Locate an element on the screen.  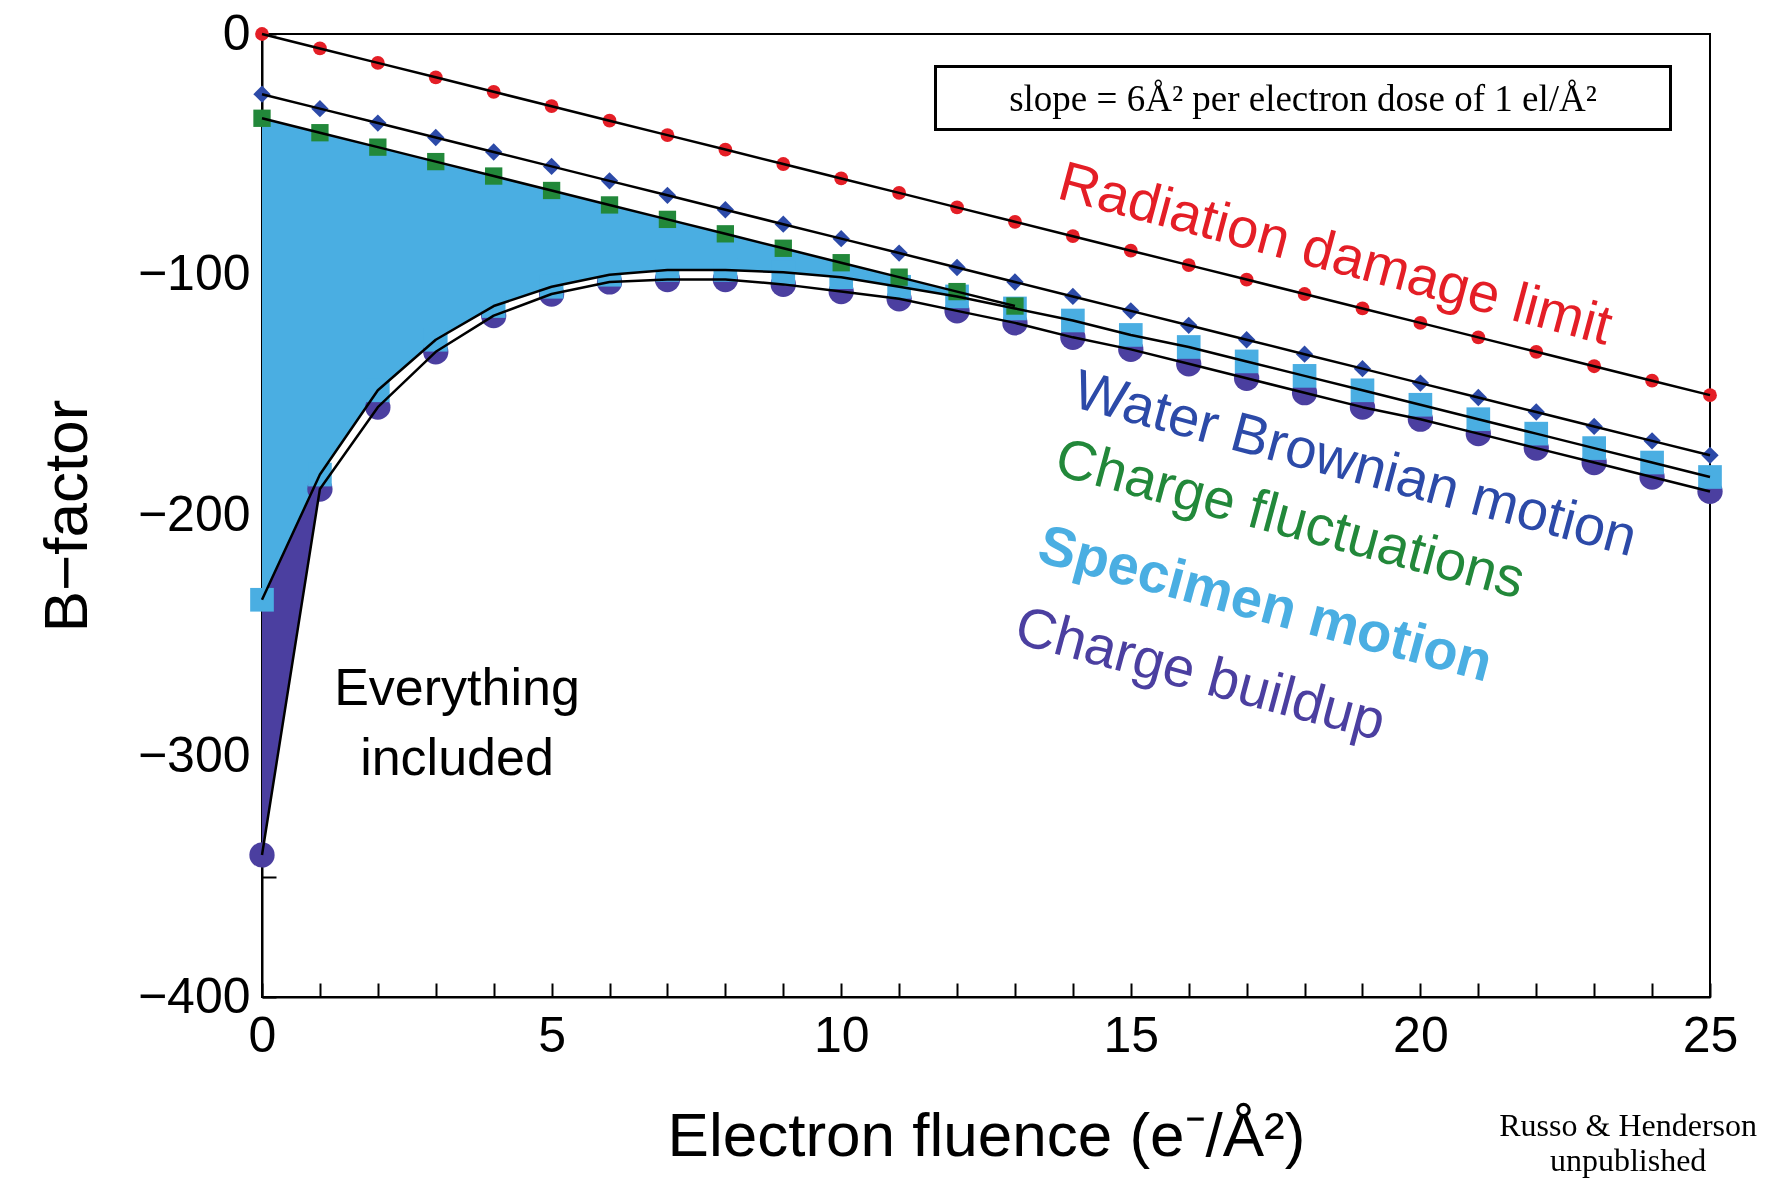
x-tick-label: 5 is located at coordinates (552, 1034).